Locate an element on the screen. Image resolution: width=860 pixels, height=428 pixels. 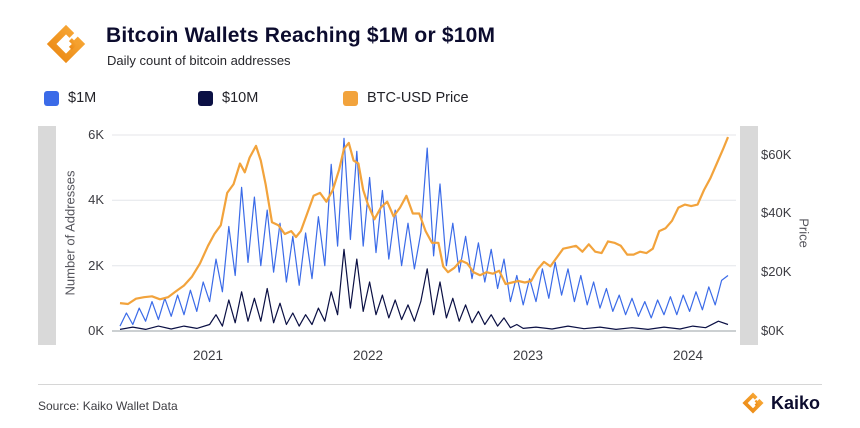
legend-item-10m: $10M is located at coordinates (228, 98).